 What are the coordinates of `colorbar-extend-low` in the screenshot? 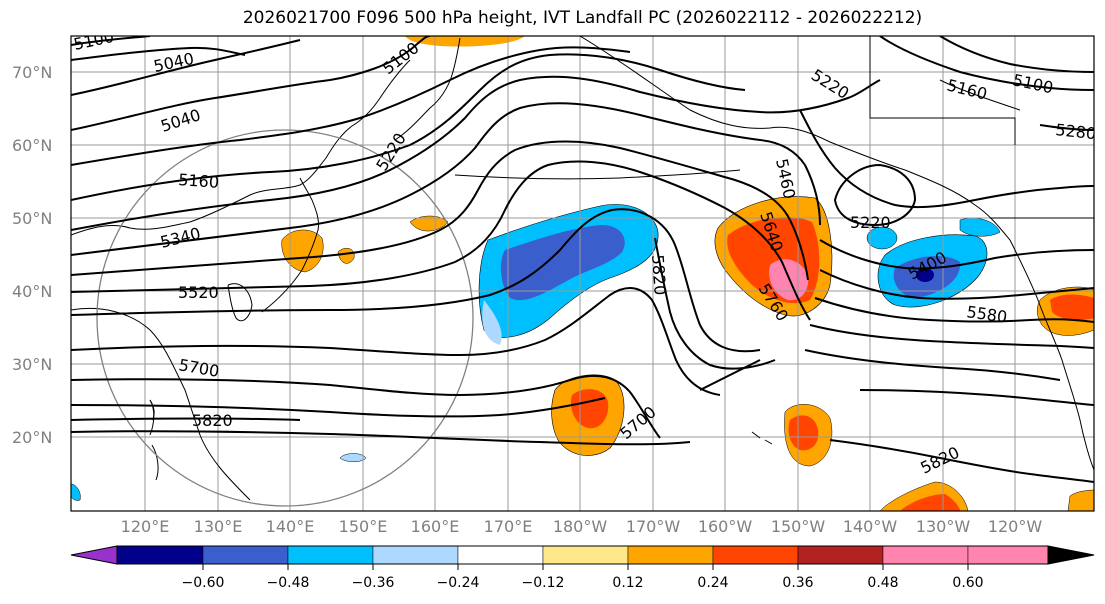 It's located at (94, 555).